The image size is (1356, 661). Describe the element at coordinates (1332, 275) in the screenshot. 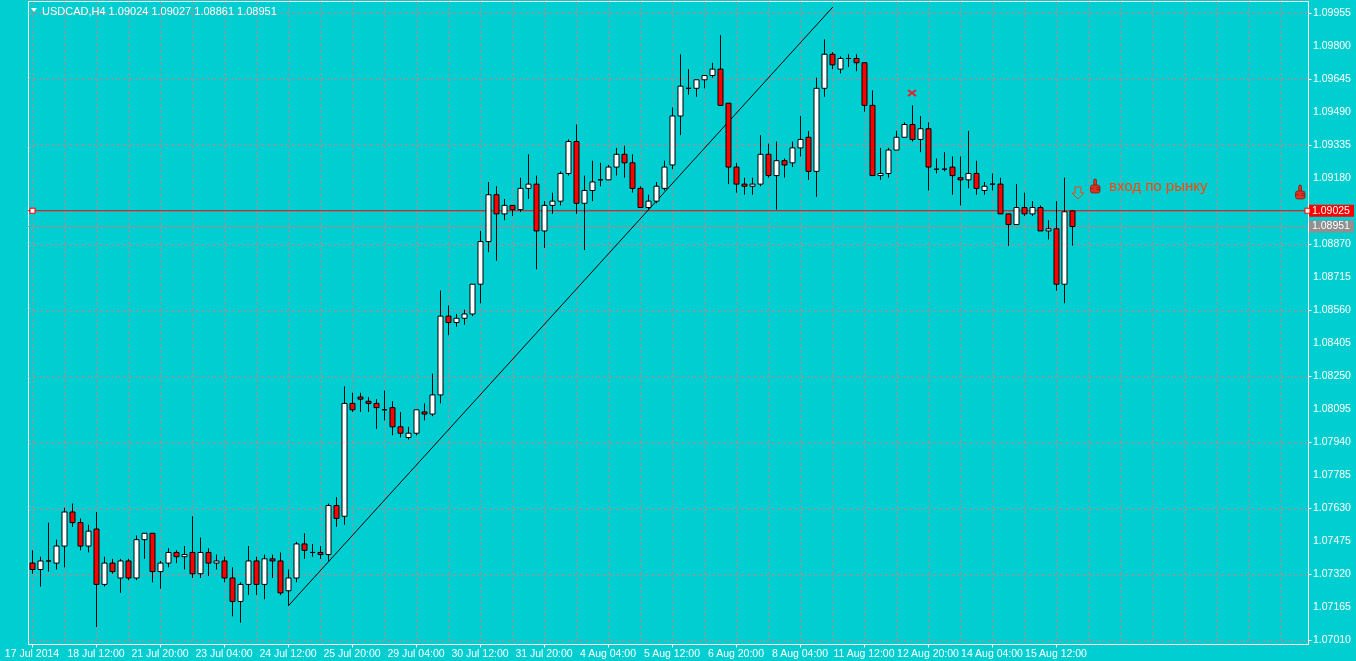

I see `y-tick-label: 1.08715` at that location.